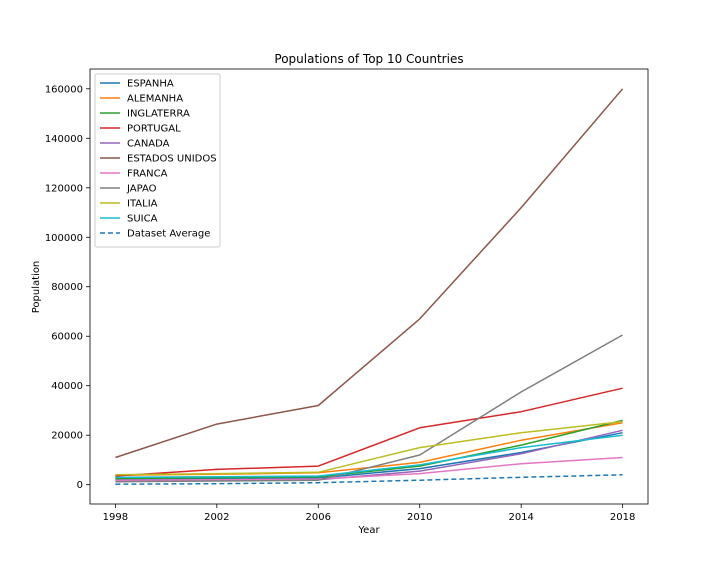 The width and height of the screenshot is (720, 576). Describe the element at coordinates (67, 337) in the screenshot. I see `y-tick-label: 60000` at that location.